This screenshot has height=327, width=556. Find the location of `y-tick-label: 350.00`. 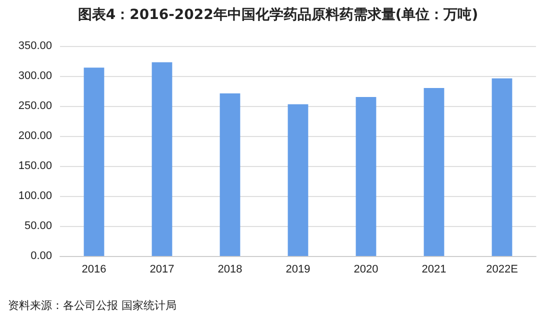

y-tick-label: 350.00 is located at coordinates (35, 46).